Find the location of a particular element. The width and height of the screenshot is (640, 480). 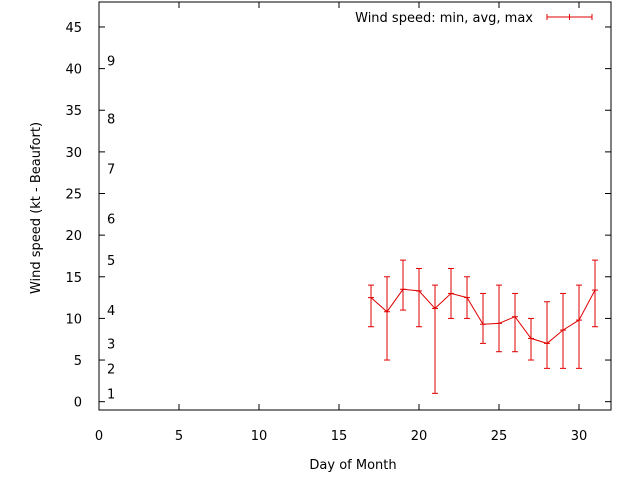

y-tick-label: 15 is located at coordinates (73, 278).